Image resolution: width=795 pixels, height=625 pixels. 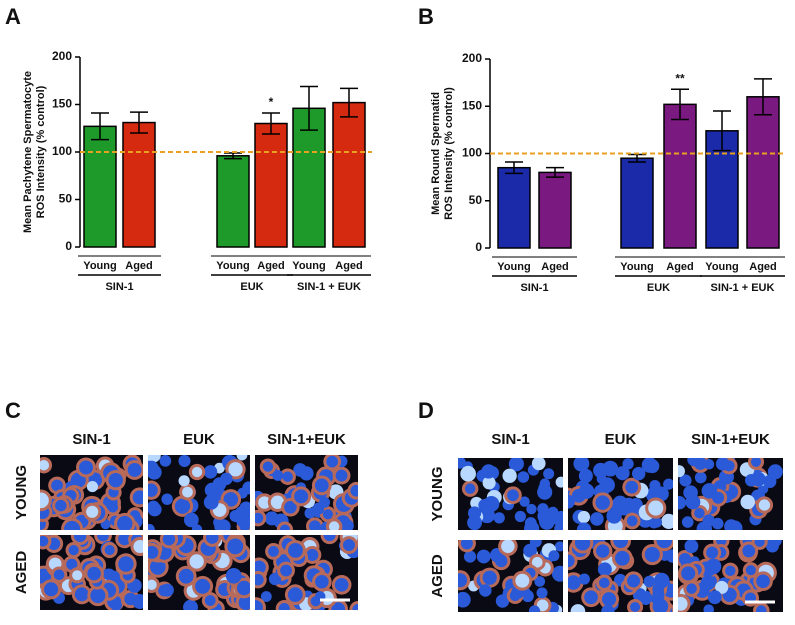 What do you see at coordinates (478, 247) in the screenshot?
I see `y-tick-label: 0` at bounding box center [478, 247].